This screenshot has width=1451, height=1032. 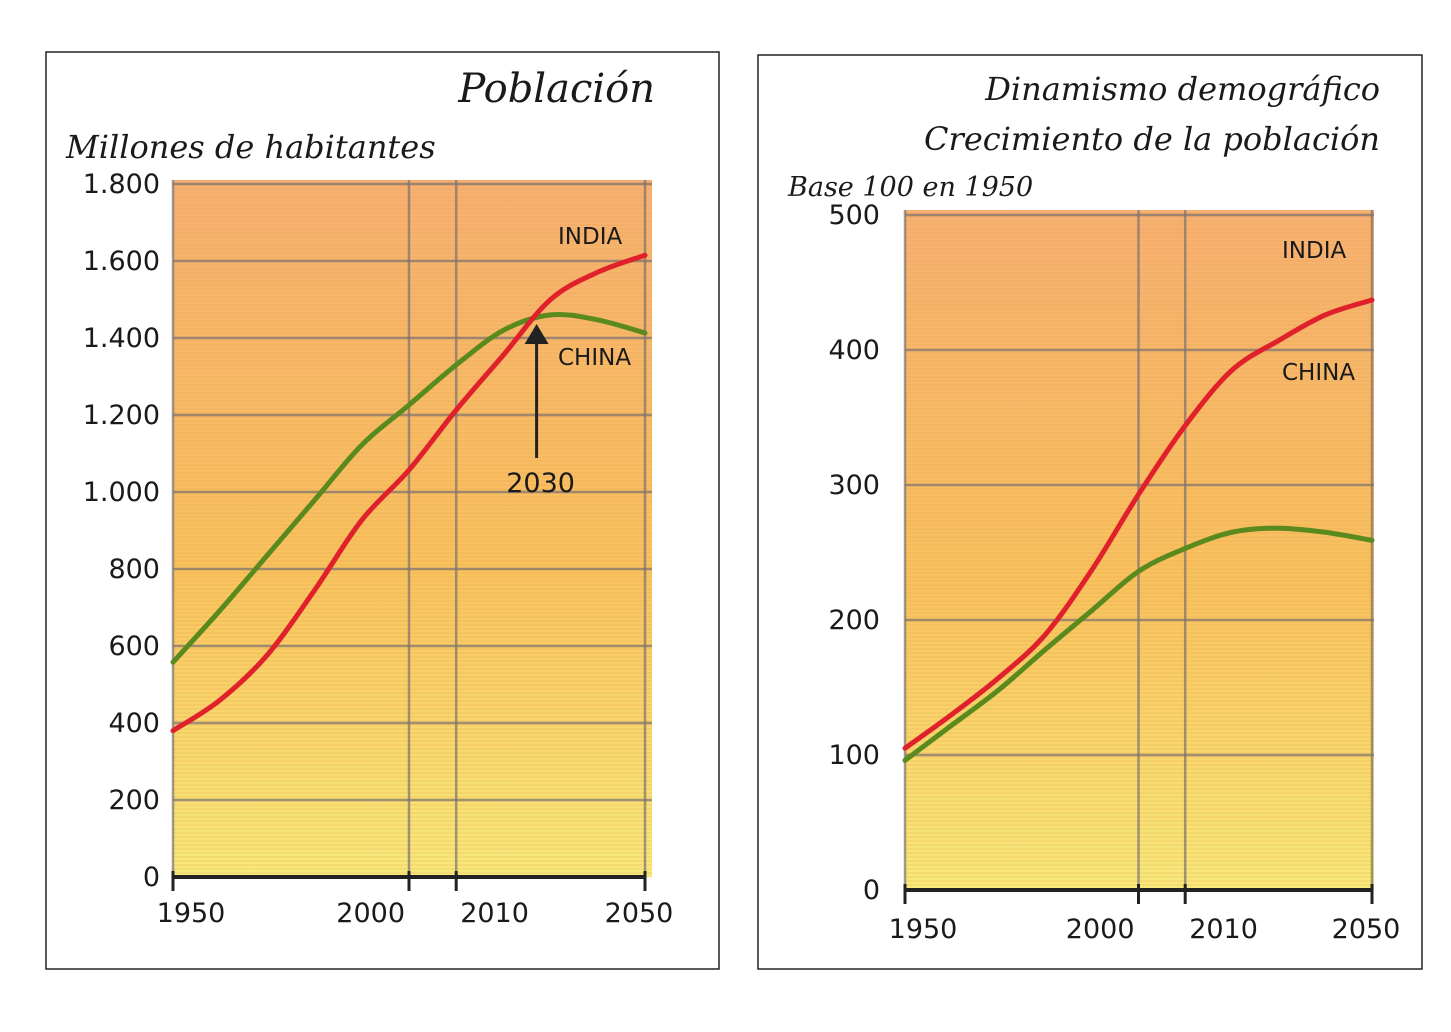 I want to click on y-tick-label: 1.400, so click(x=121, y=338).